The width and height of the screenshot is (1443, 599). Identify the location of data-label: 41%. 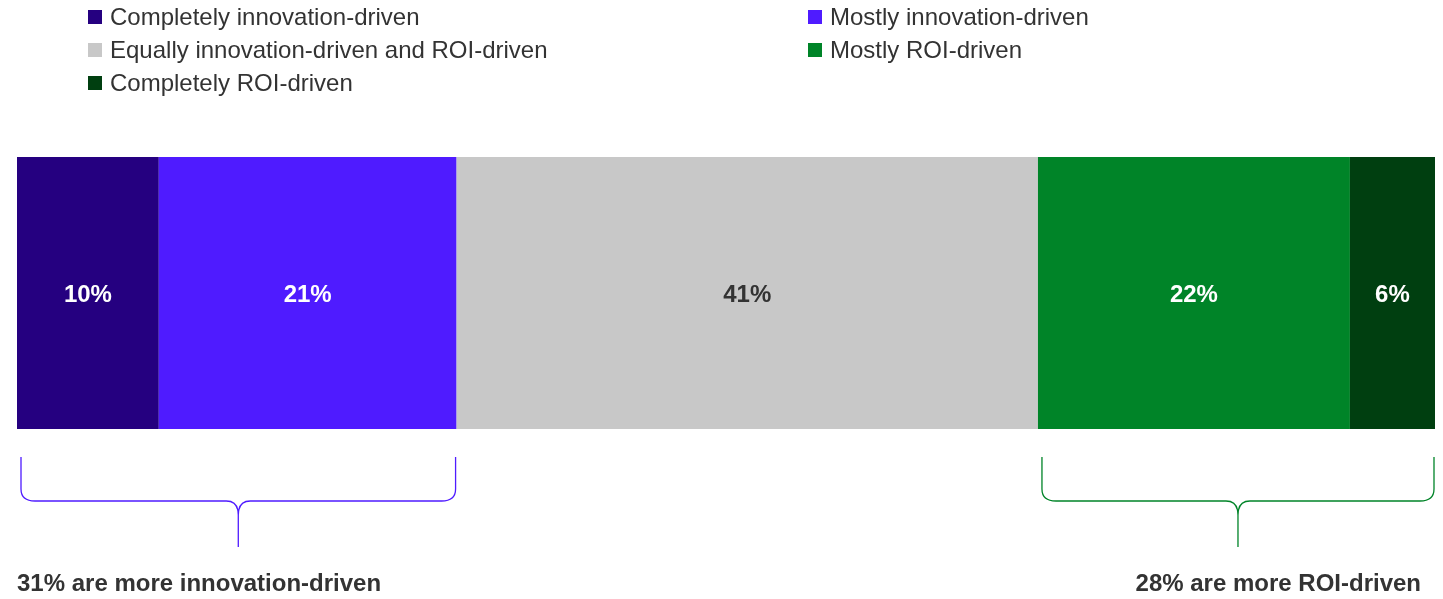
(747, 293).